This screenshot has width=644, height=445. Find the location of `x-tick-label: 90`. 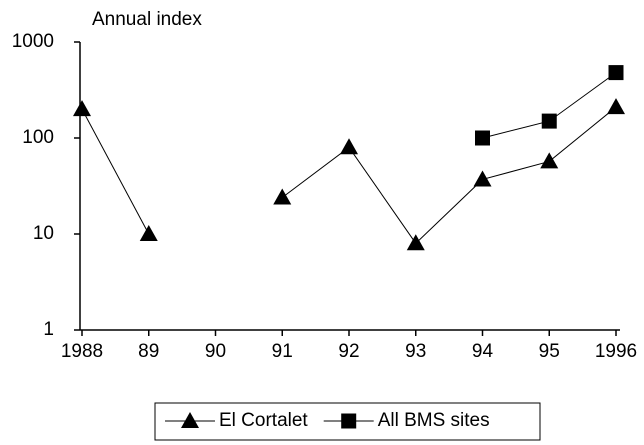

x-tick-label: 90 is located at coordinates (215, 351).